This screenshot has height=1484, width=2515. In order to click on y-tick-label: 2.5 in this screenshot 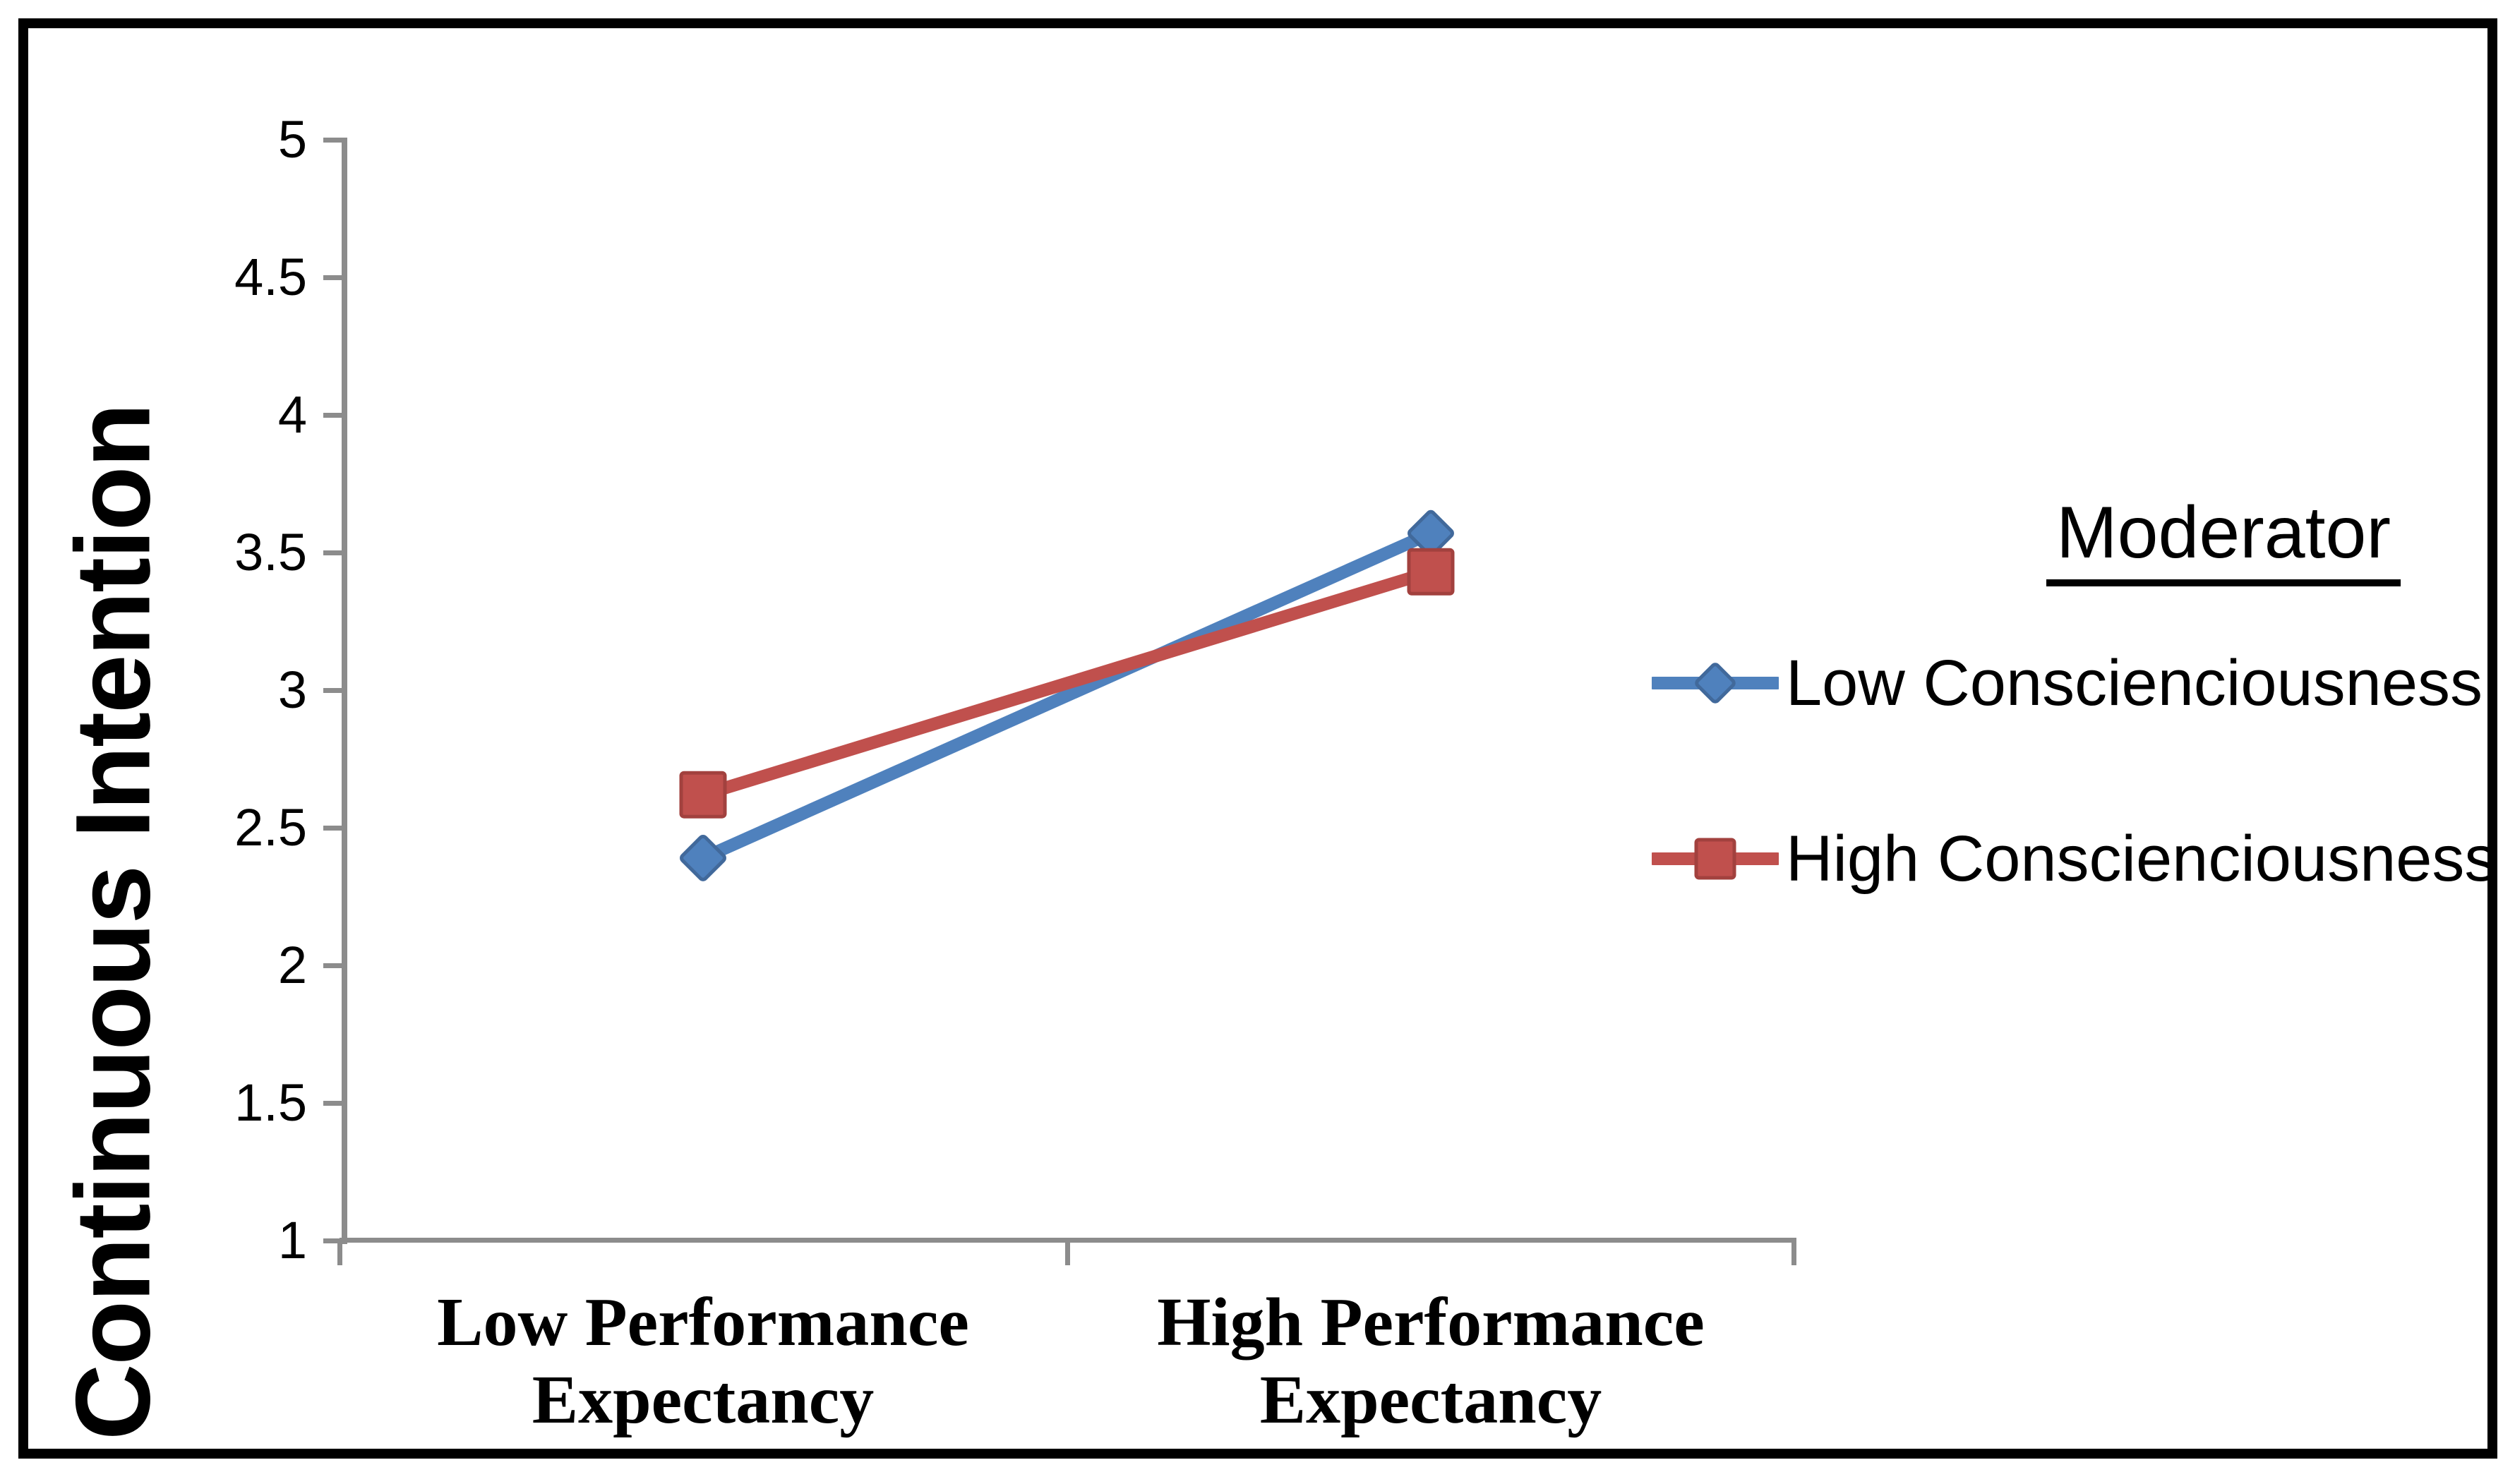, I will do `click(270, 827)`.